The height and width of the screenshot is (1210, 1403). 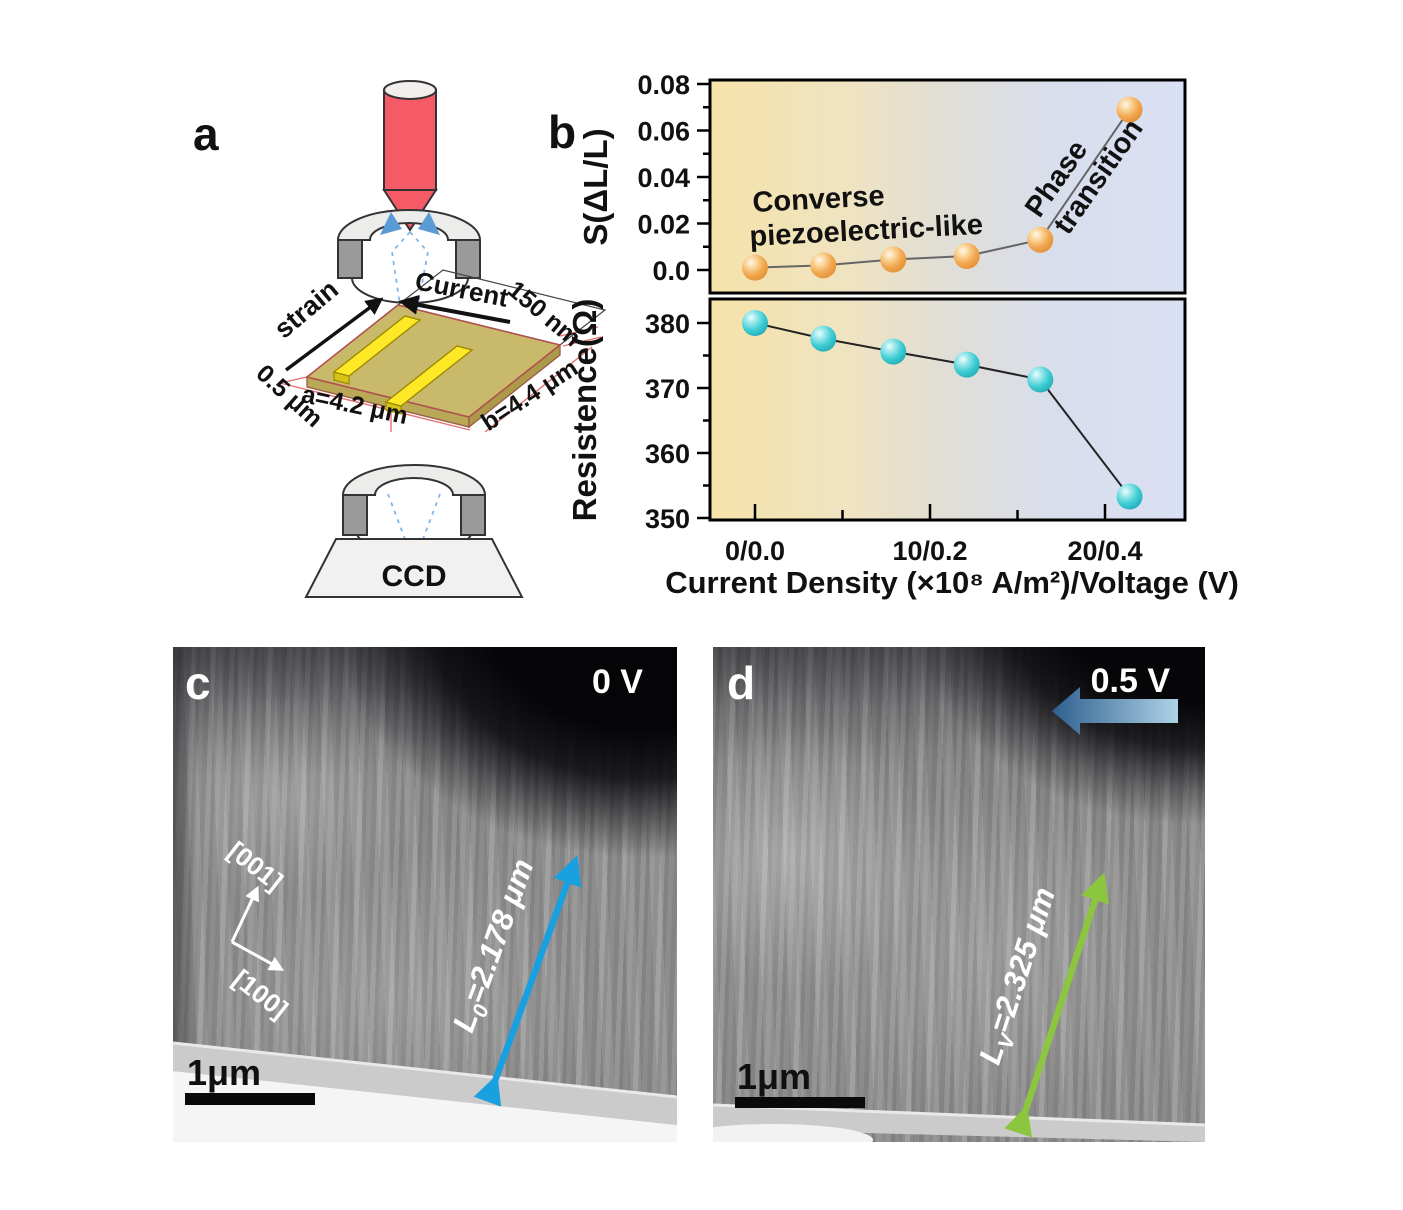 What do you see at coordinates (667, 454) in the screenshot?
I see `tick-label: 360` at bounding box center [667, 454].